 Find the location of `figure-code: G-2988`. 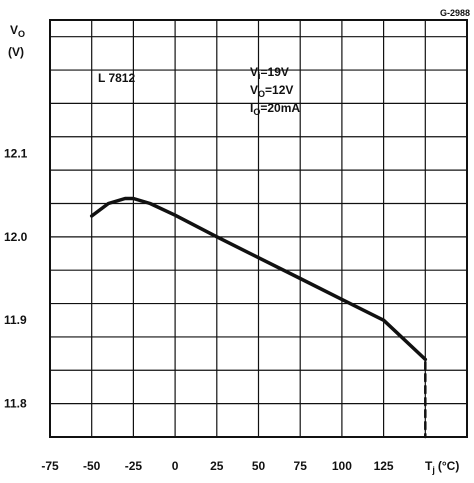

figure-code: G-2988 is located at coordinates (455, 13).